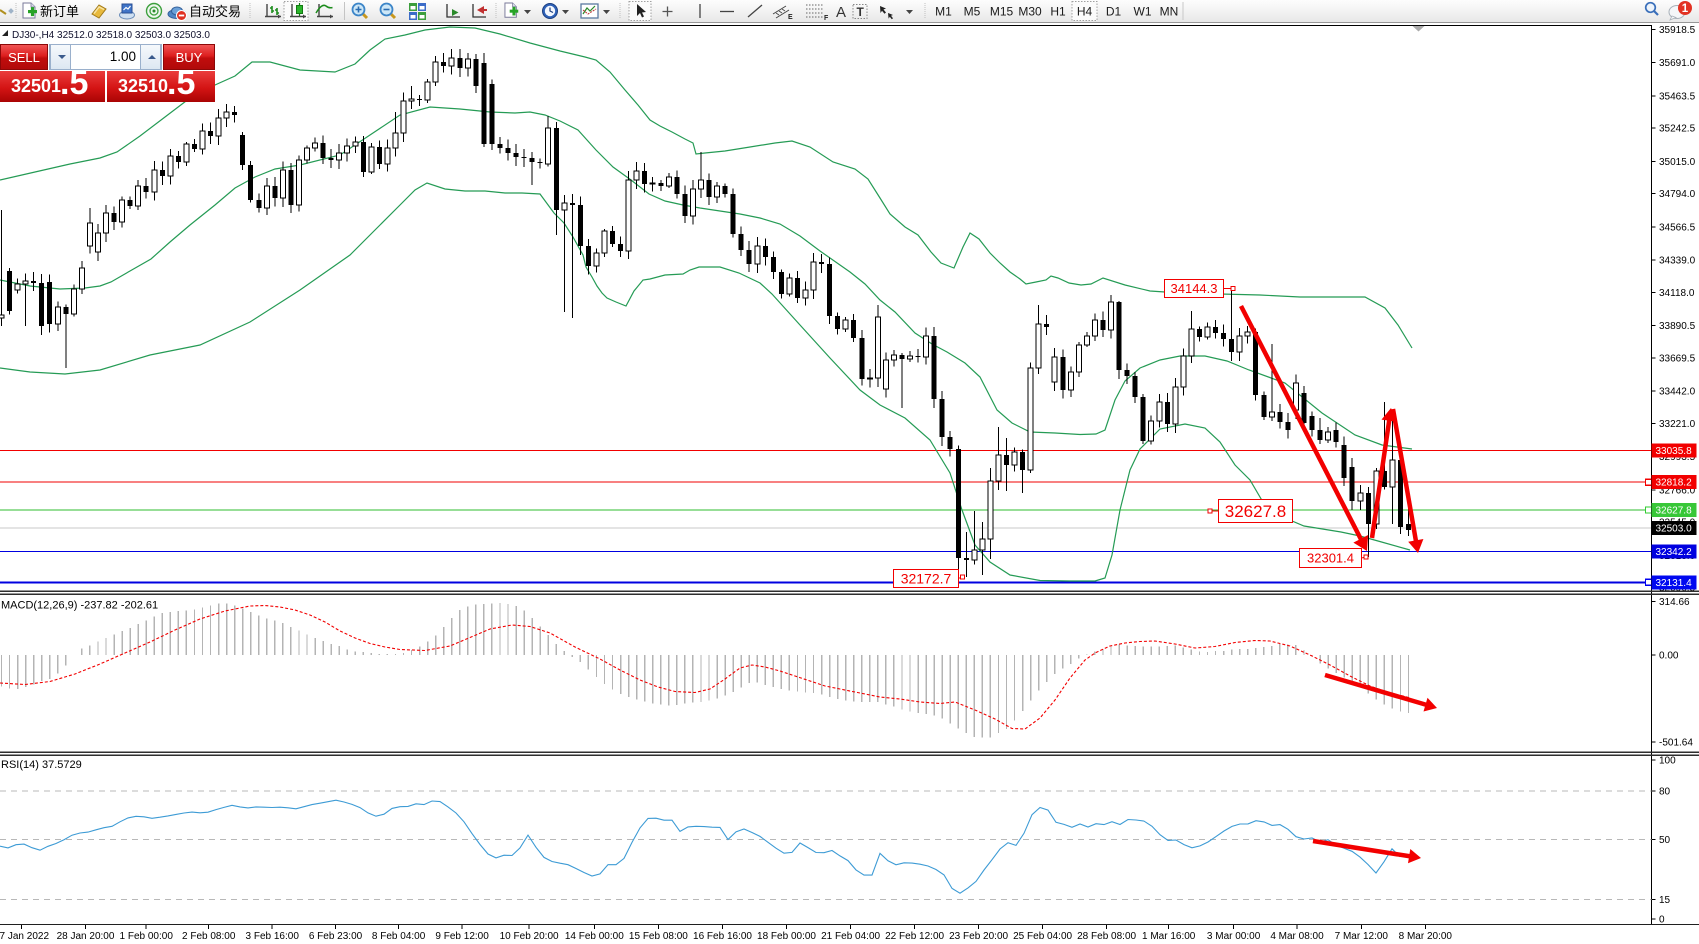 This screenshot has width=1699, height=944. Describe the element at coordinates (1667, 761) in the screenshot. I see `svg-text: 100` at that location.